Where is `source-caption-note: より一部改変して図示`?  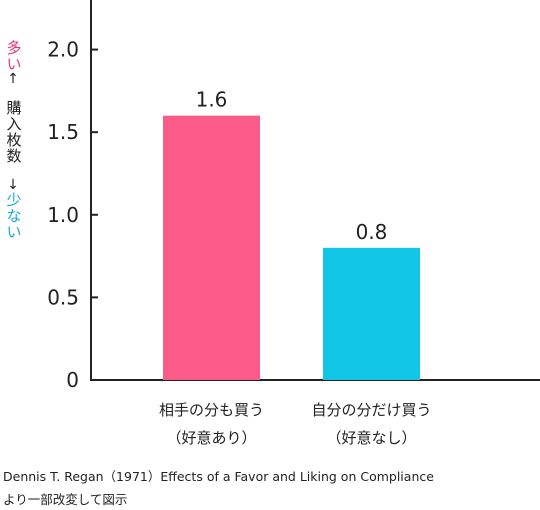
source-caption-note: より一部改変して図示 is located at coordinates (65, 499).